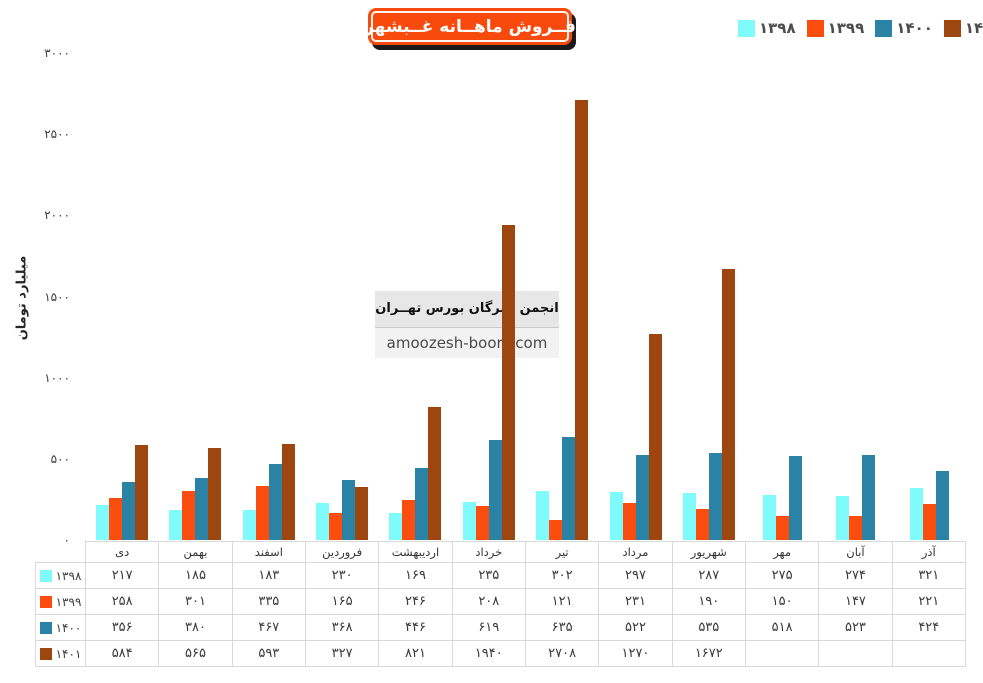 The image size is (983, 683). I want to click on y-tick-label: ۵۰۰, so click(60, 458).